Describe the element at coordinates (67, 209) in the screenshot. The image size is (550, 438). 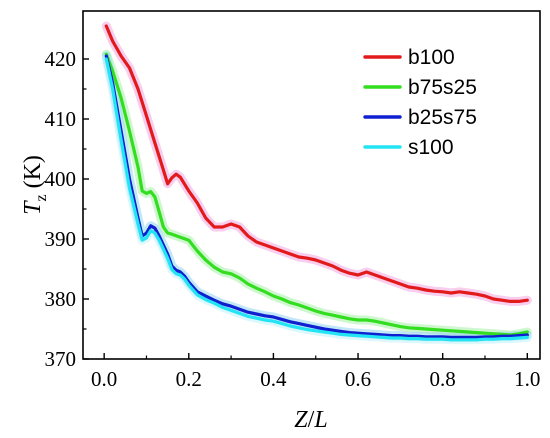
I see `y-axis: 370 380 390 400 410 420` at that location.